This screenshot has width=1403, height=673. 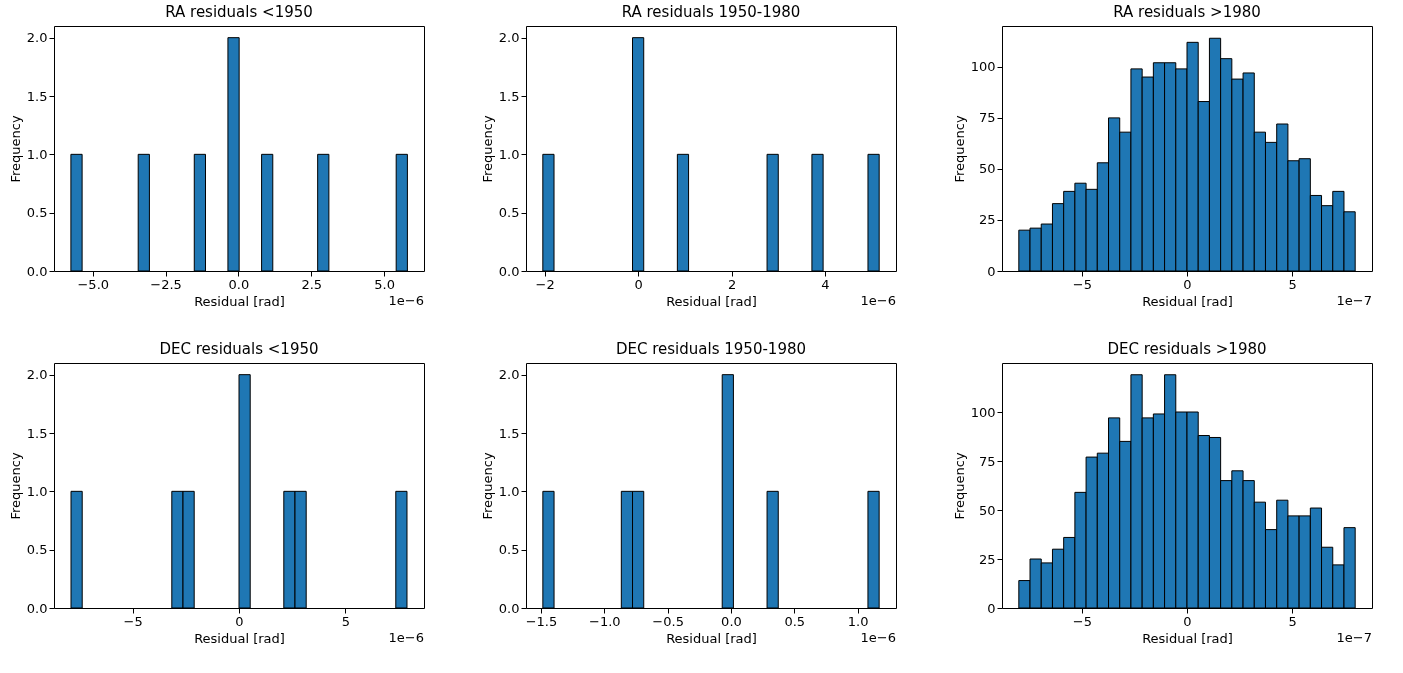 What do you see at coordinates (166, 284) in the screenshot?
I see `x-tick-label: −2.5` at bounding box center [166, 284].